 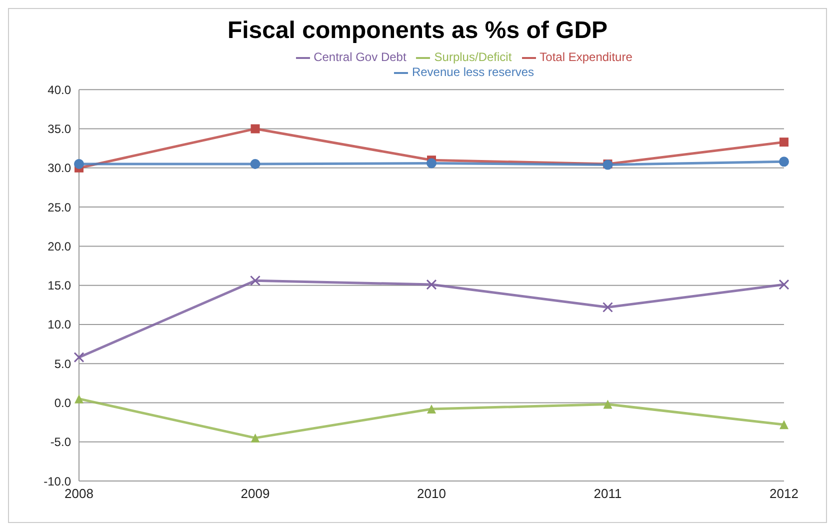 What do you see at coordinates (79, 494) in the screenshot?
I see `x-tick-label: 2008` at bounding box center [79, 494].